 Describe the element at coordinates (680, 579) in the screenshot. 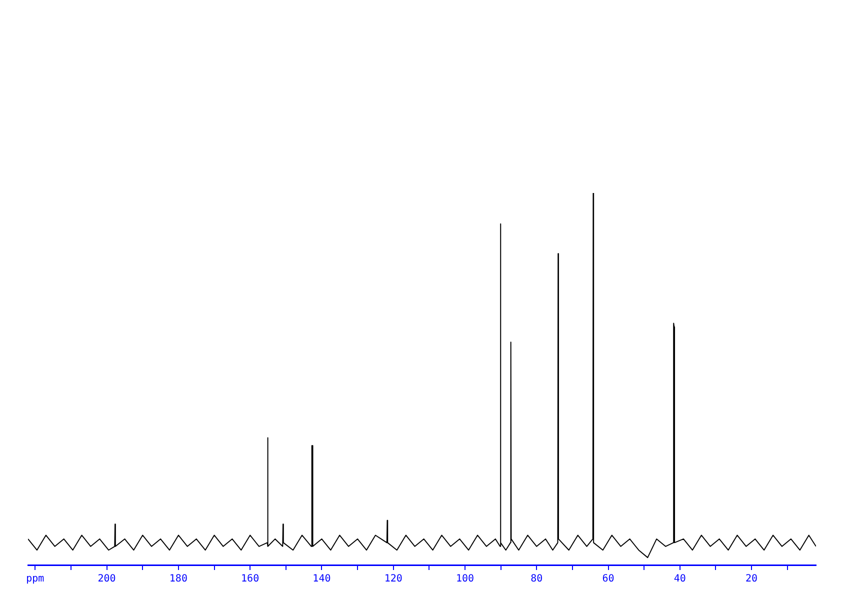

I see `x-tick-label: 40` at that location.